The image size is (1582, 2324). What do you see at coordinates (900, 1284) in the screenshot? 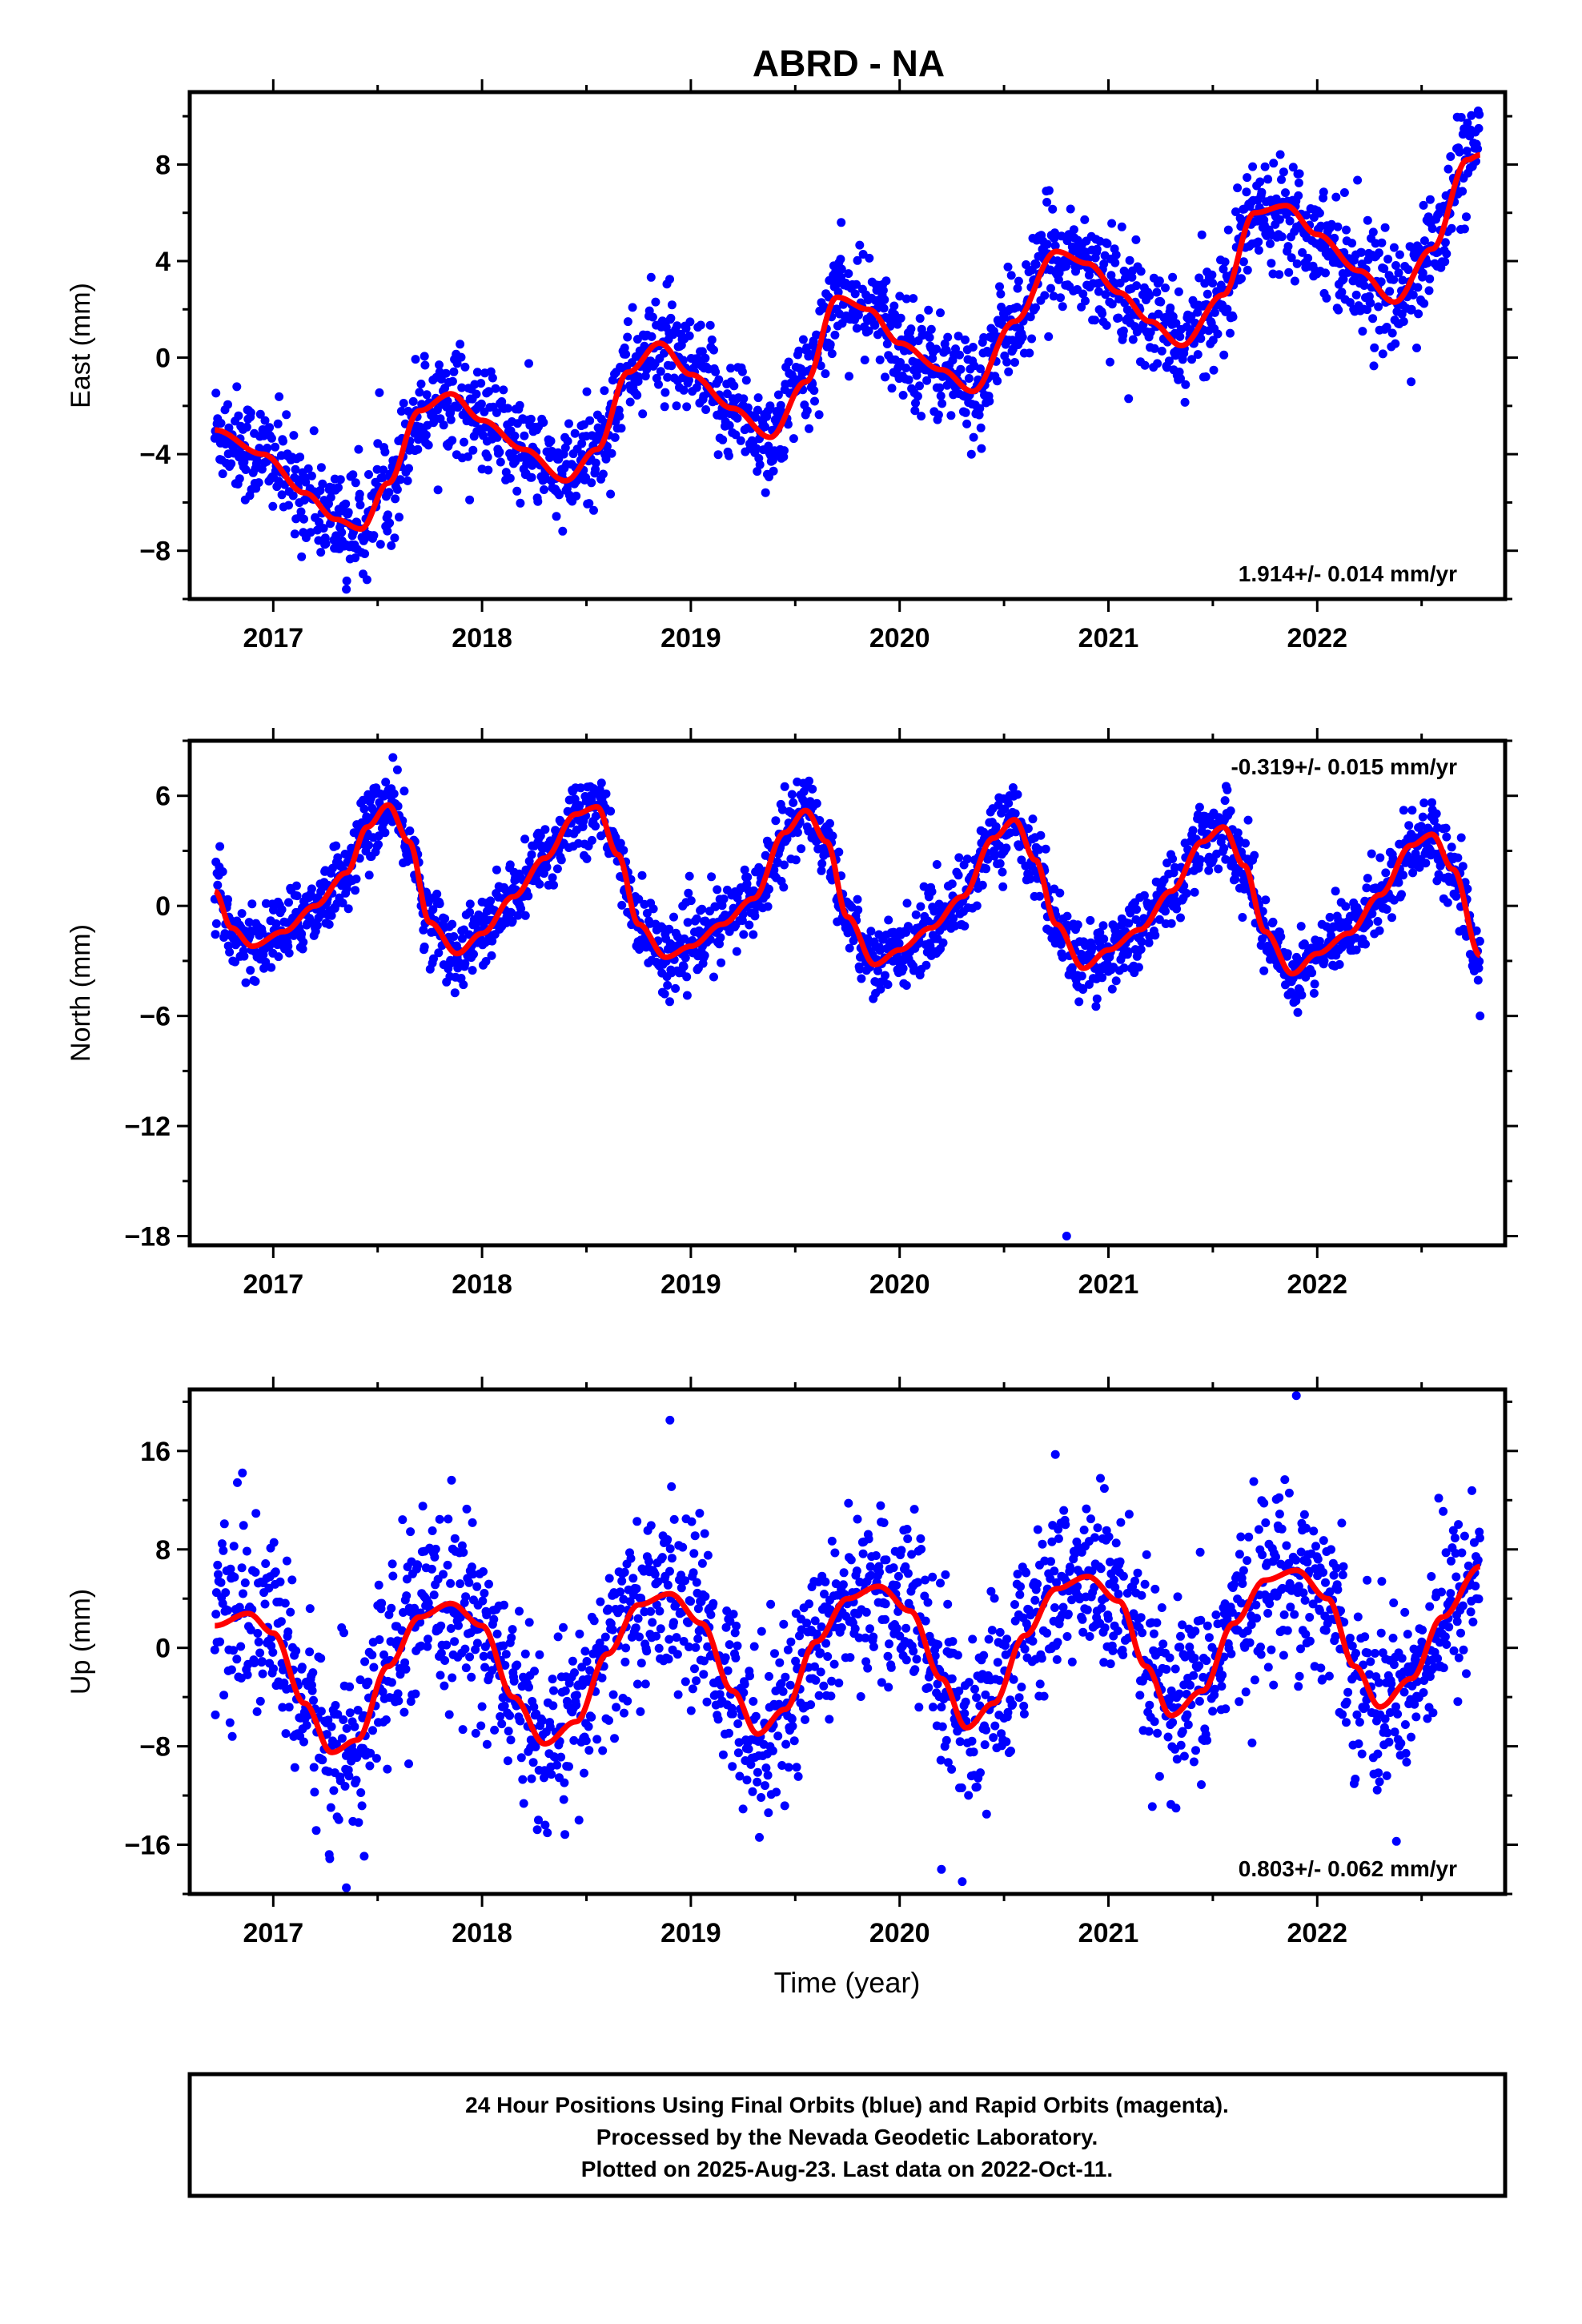
I see `x-tick-label: 2020` at bounding box center [900, 1284].